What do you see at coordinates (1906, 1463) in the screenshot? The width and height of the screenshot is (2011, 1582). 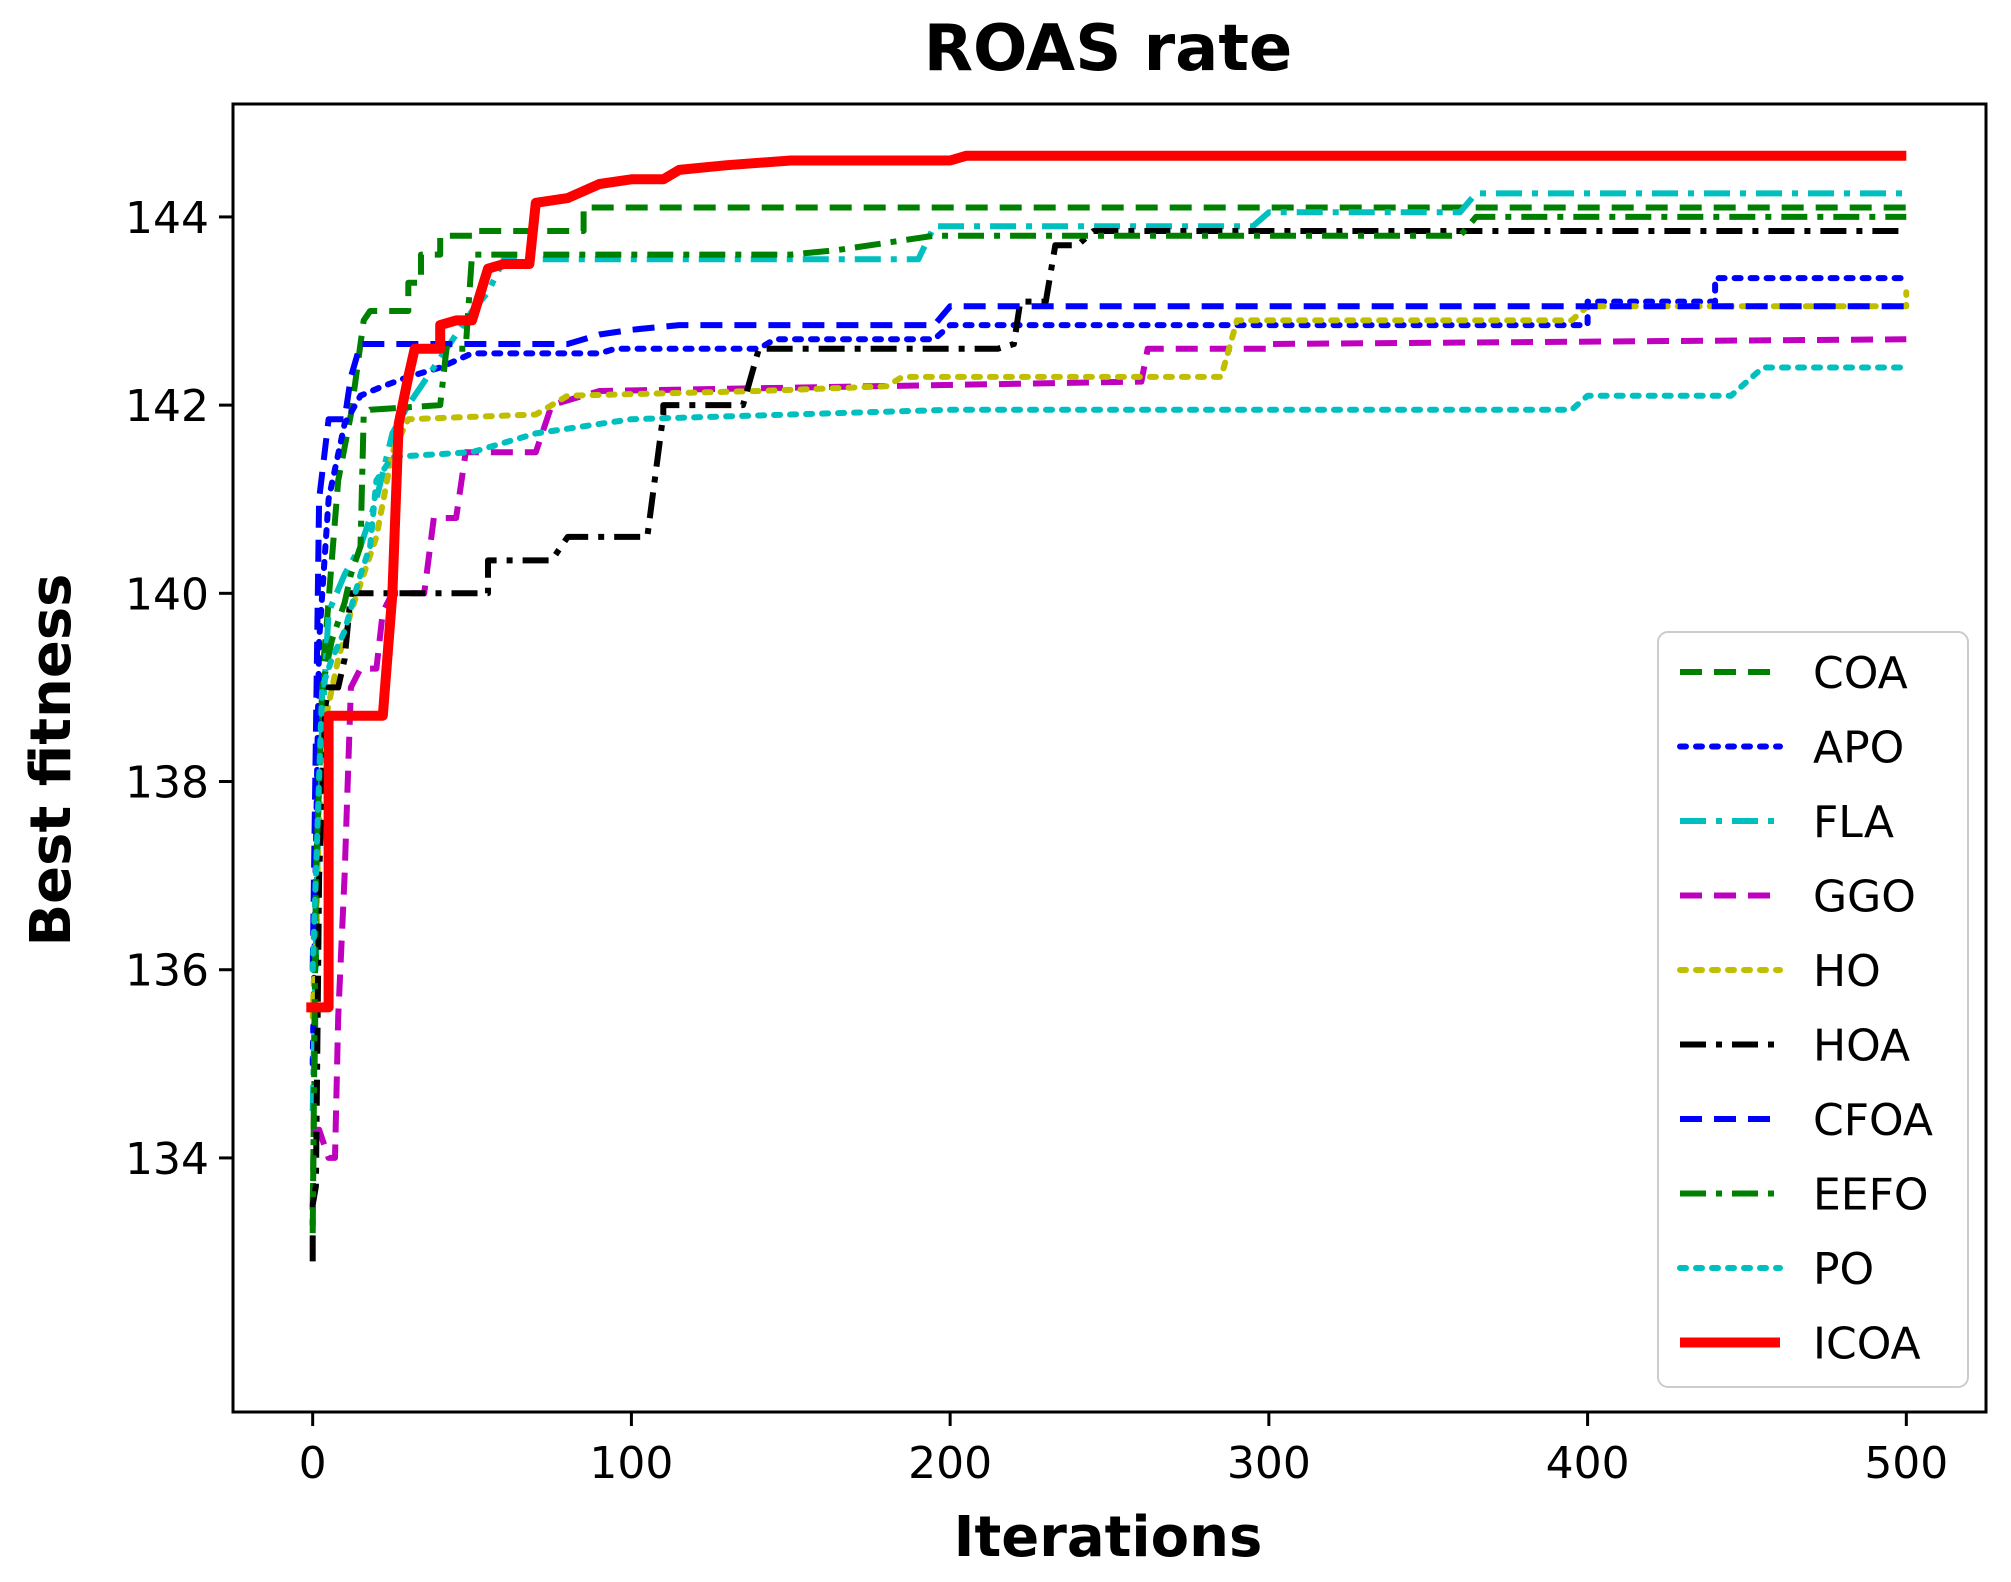 I see `x-tick-label: 500` at bounding box center [1906, 1463].